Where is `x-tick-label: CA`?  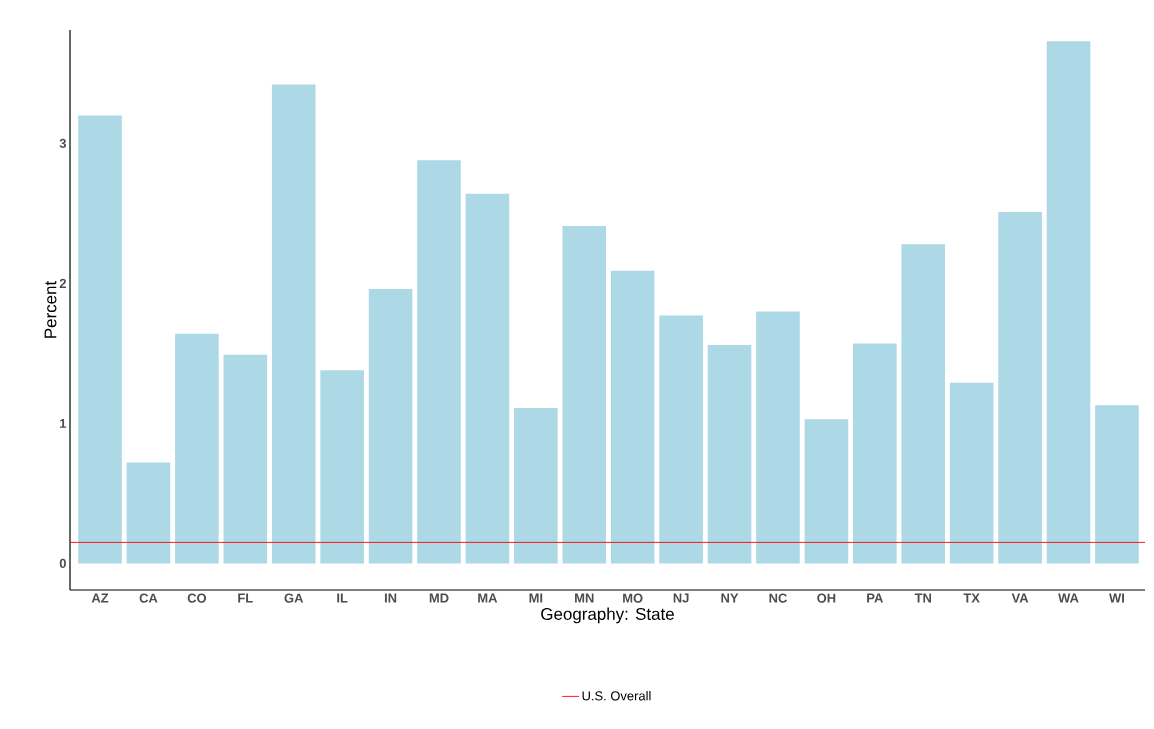 x-tick-label: CA is located at coordinates (148, 598).